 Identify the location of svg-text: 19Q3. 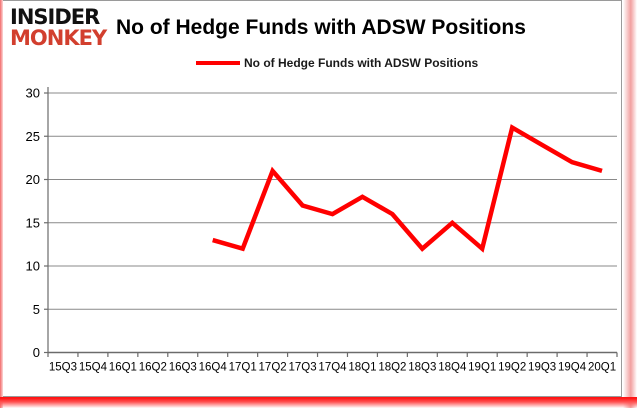
(542, 368).